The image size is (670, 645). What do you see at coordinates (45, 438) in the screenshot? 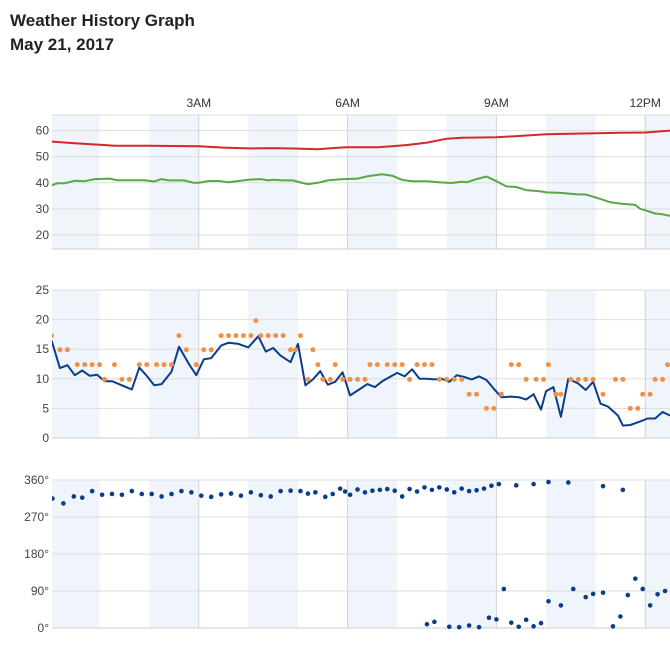
I see `y-tick-label: 0` at bounding box center [45, 438].